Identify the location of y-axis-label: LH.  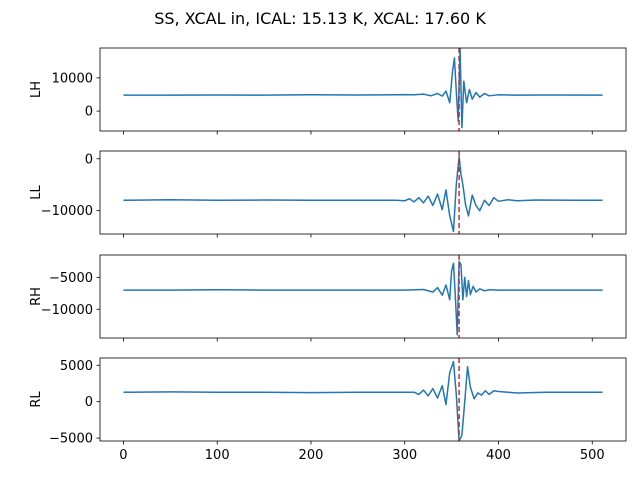
(36, 89).